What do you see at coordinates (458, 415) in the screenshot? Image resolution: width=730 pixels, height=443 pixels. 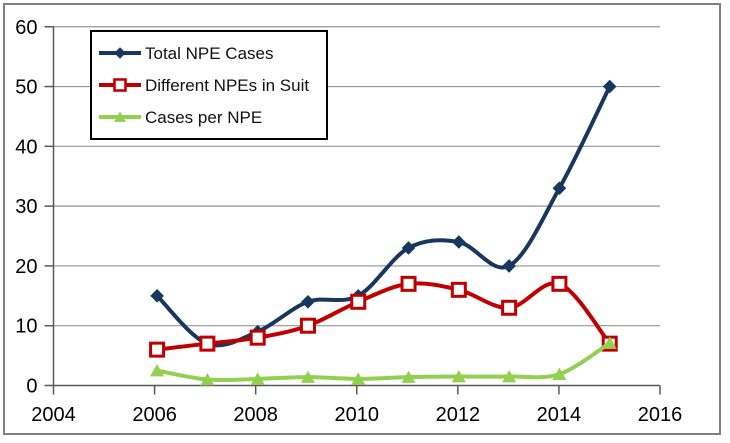 I see `x-tick-label: 2012` at bounding box center [458, 415].